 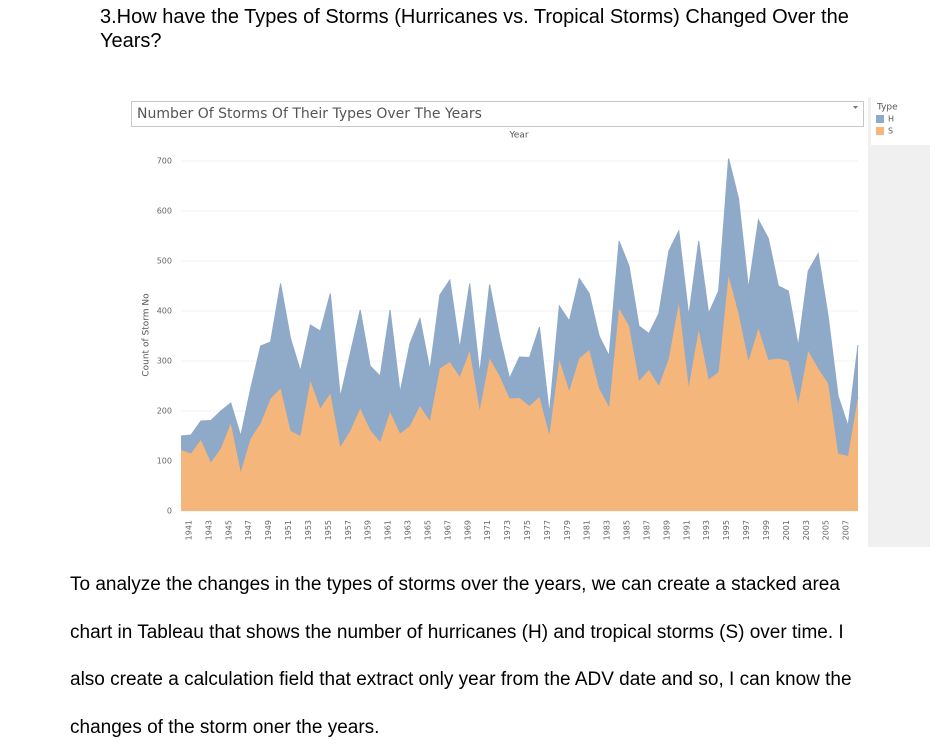 I want to click on legend-label: H, so click(x=891, y=119).